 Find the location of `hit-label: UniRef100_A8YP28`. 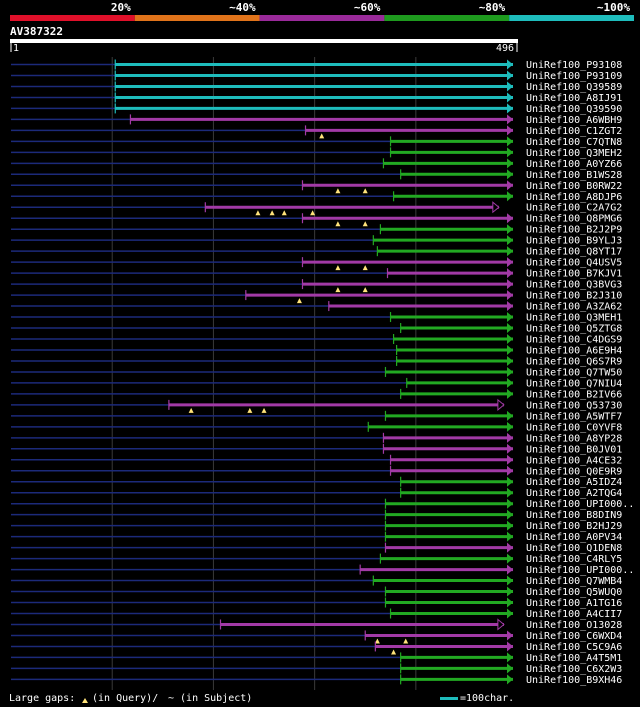

hit-label: UniRef100_A8YP28 is located at coordinates (574, 438).